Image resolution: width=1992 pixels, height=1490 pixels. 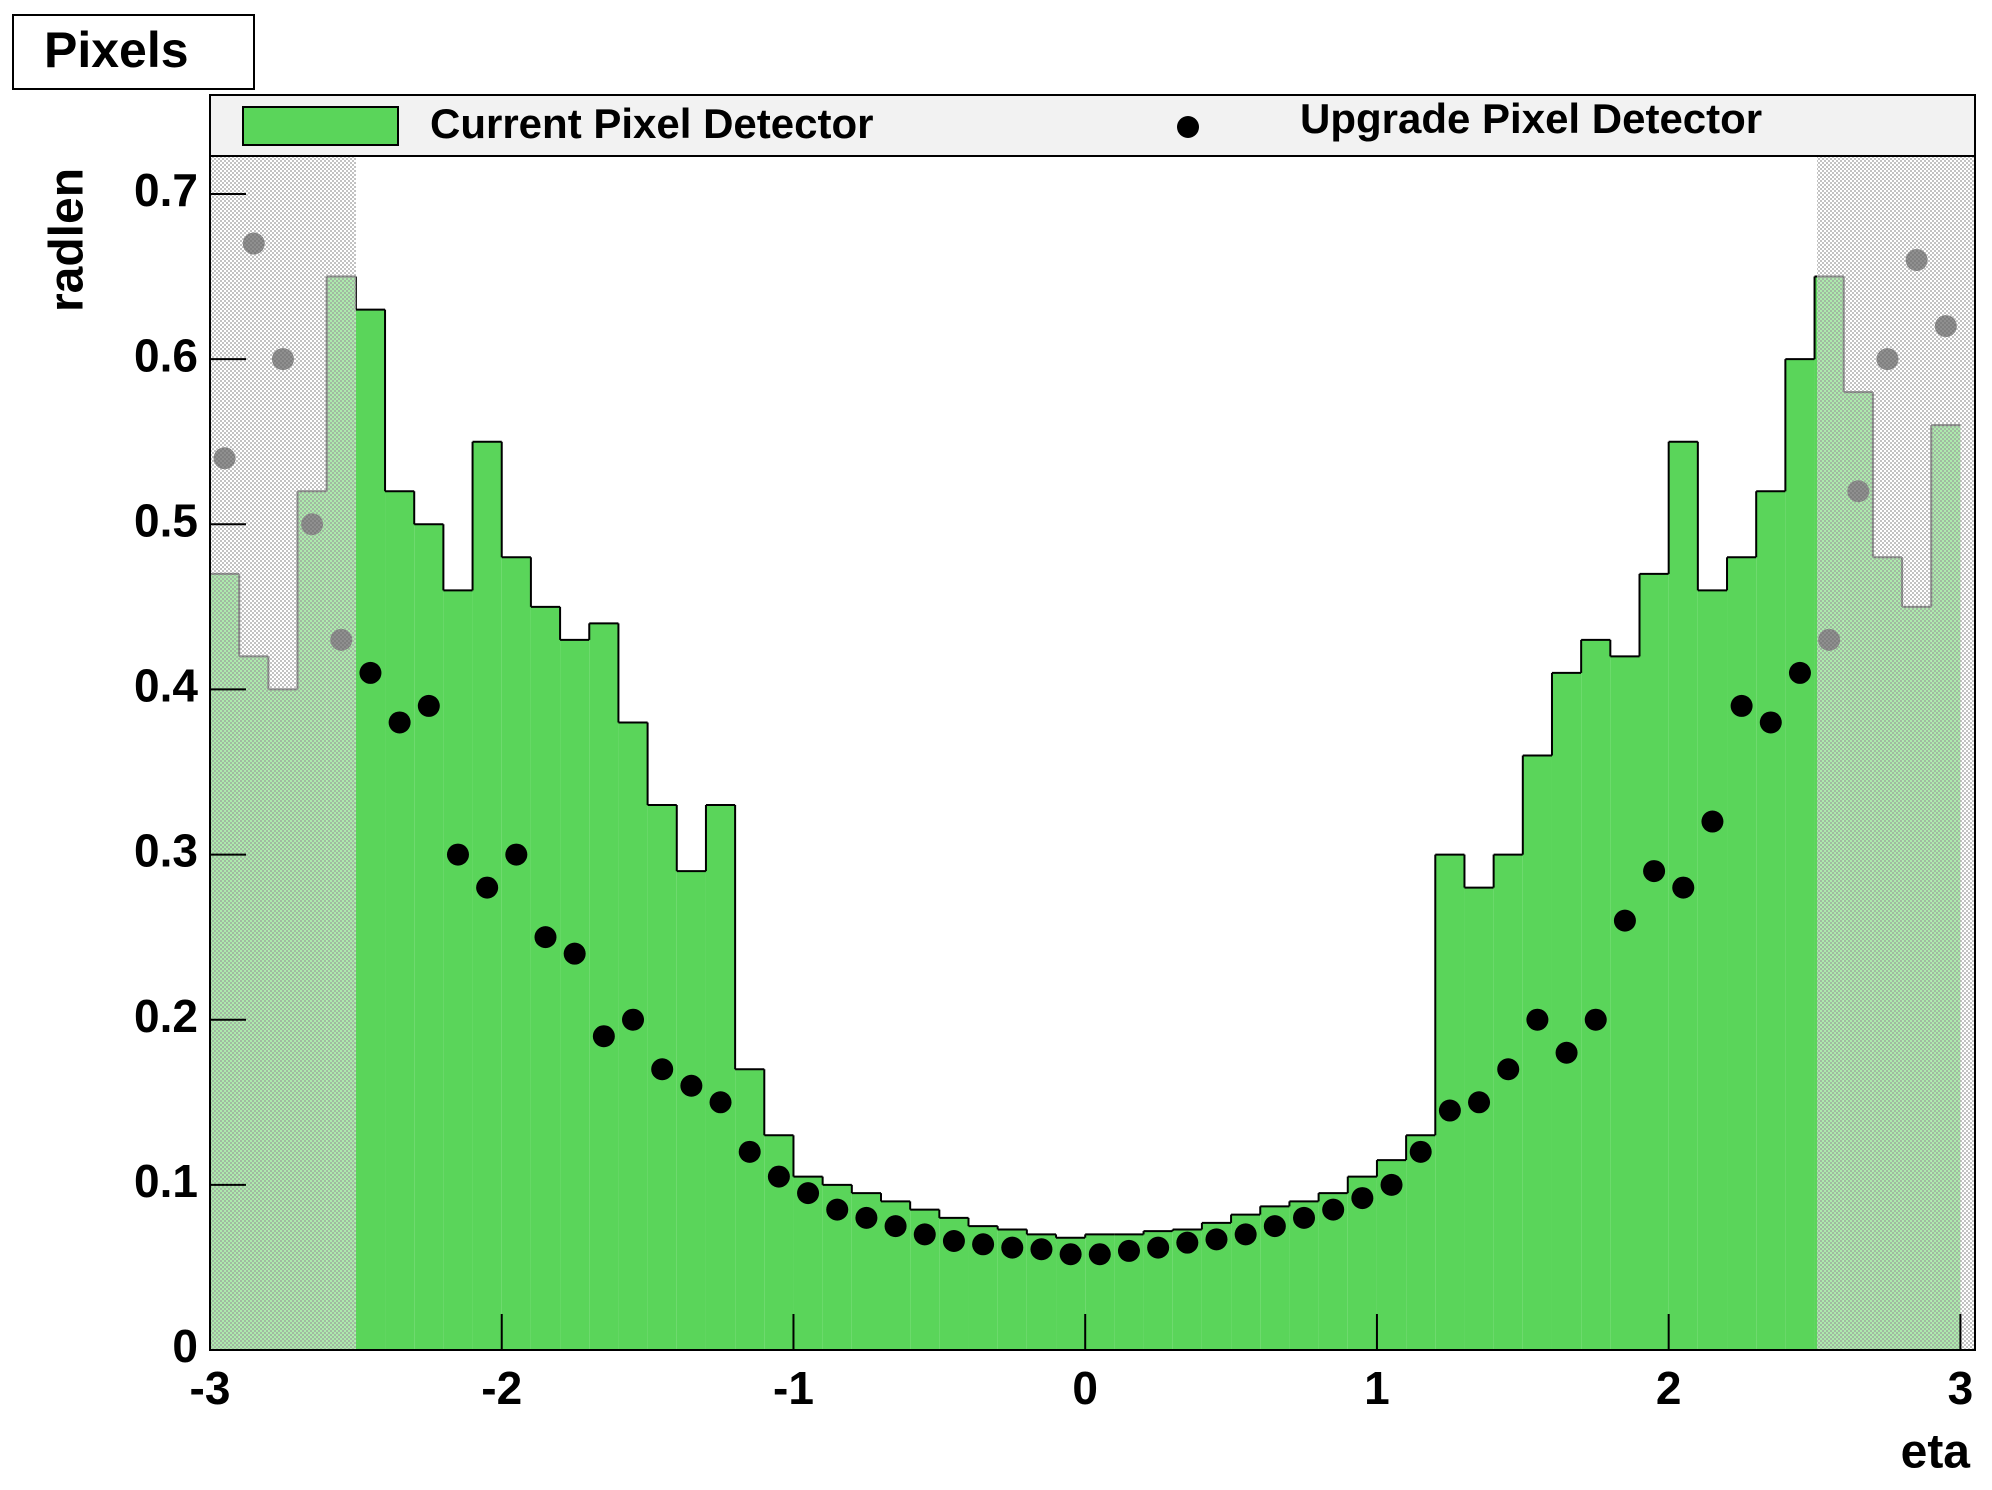 I want to click on chart-title: Pixels, so click(x=116, y=50).